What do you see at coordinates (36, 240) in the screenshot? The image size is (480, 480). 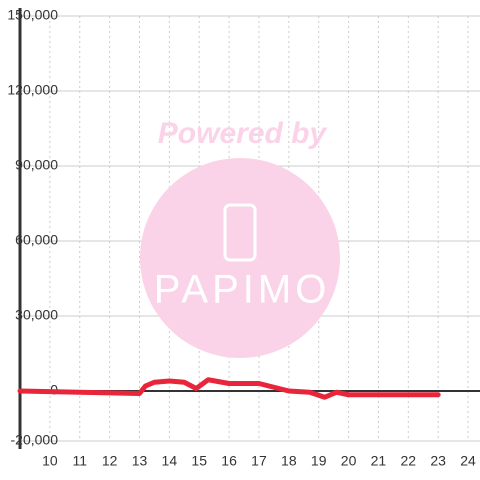 I see `y-tick-label: 60,000` at bounding box center [36, 240].